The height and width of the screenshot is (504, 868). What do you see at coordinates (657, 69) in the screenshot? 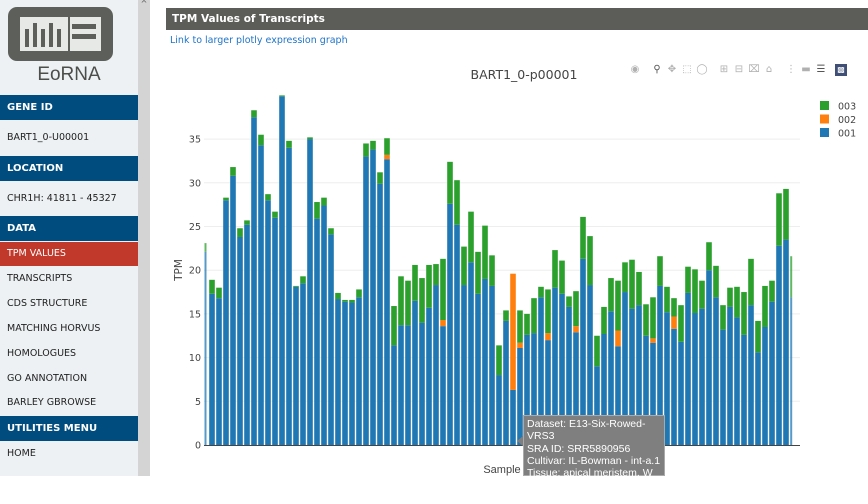
I see `zoom-icon: ⚲` at bounding box center [657, 69].